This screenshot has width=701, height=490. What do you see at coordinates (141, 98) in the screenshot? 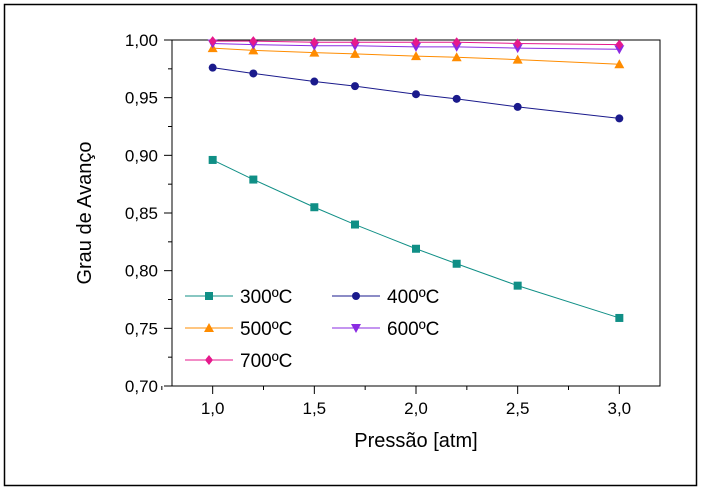
I see `y-tick-label: 0,95` at bounding box center [141, 98].